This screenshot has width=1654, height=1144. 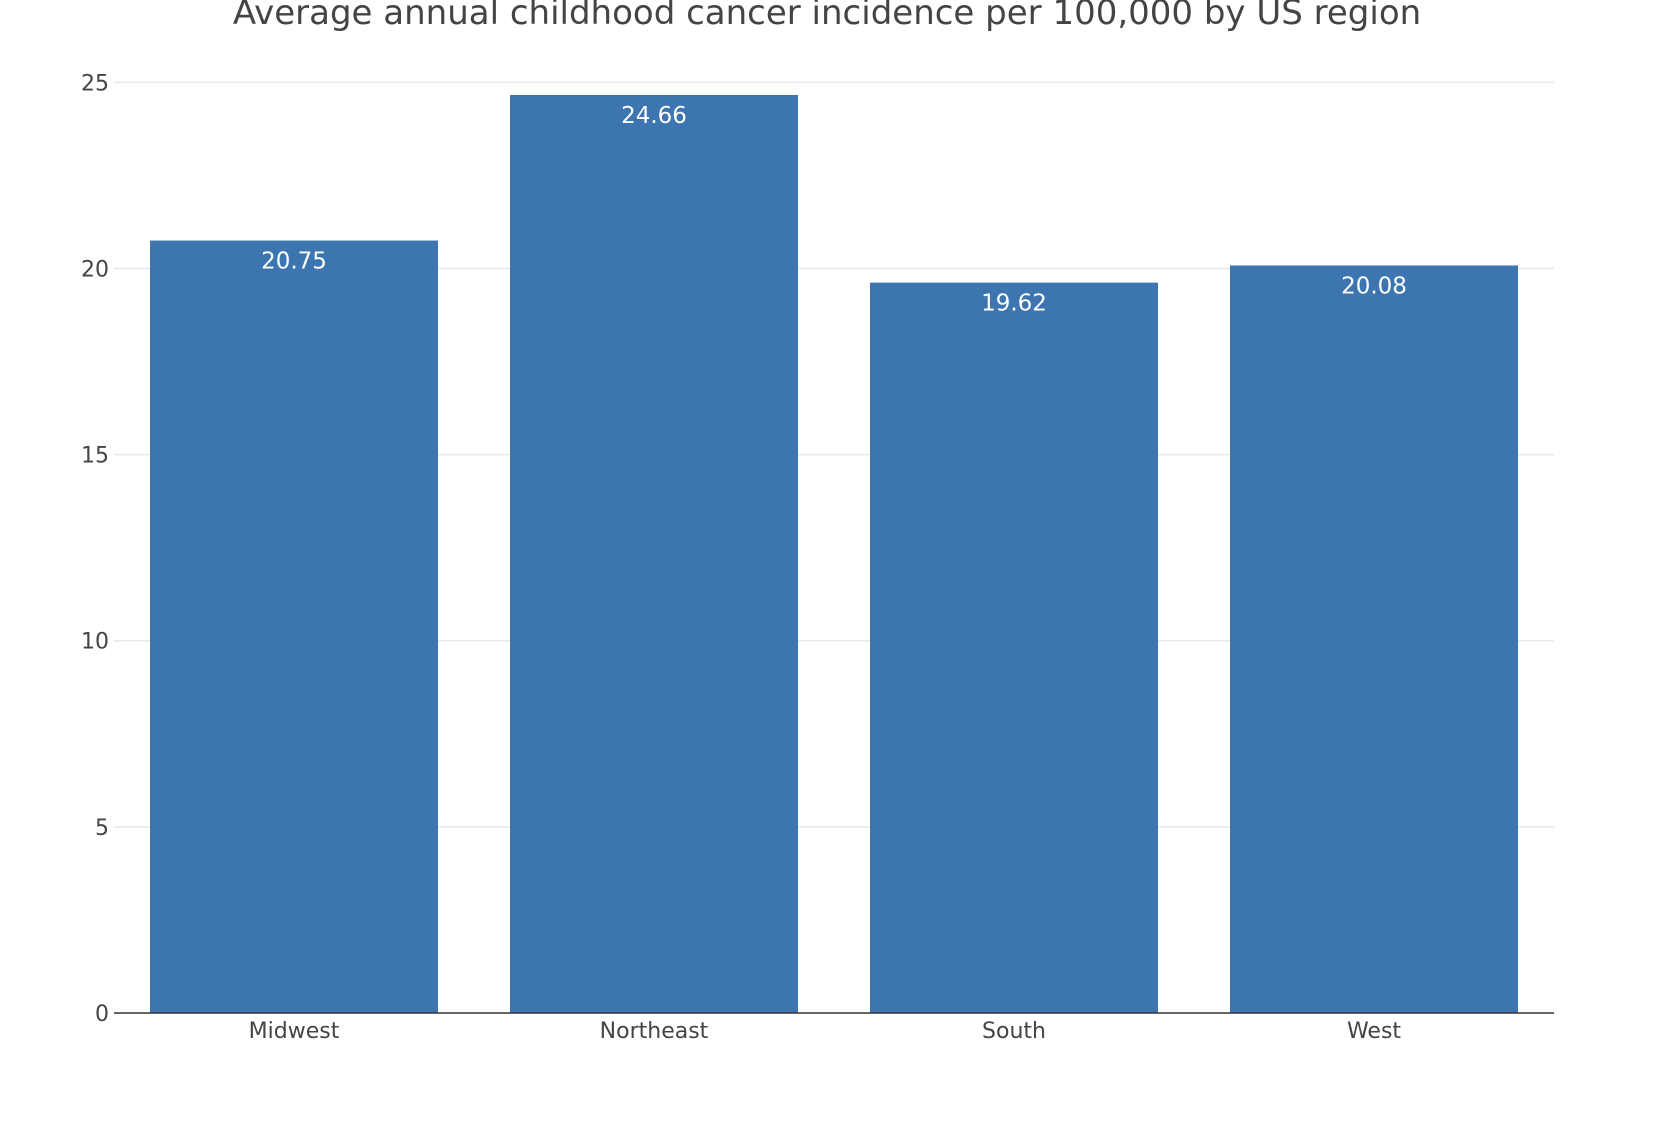 I want to click on x-tick-label-west: West, so click(x=1374, y=1031).